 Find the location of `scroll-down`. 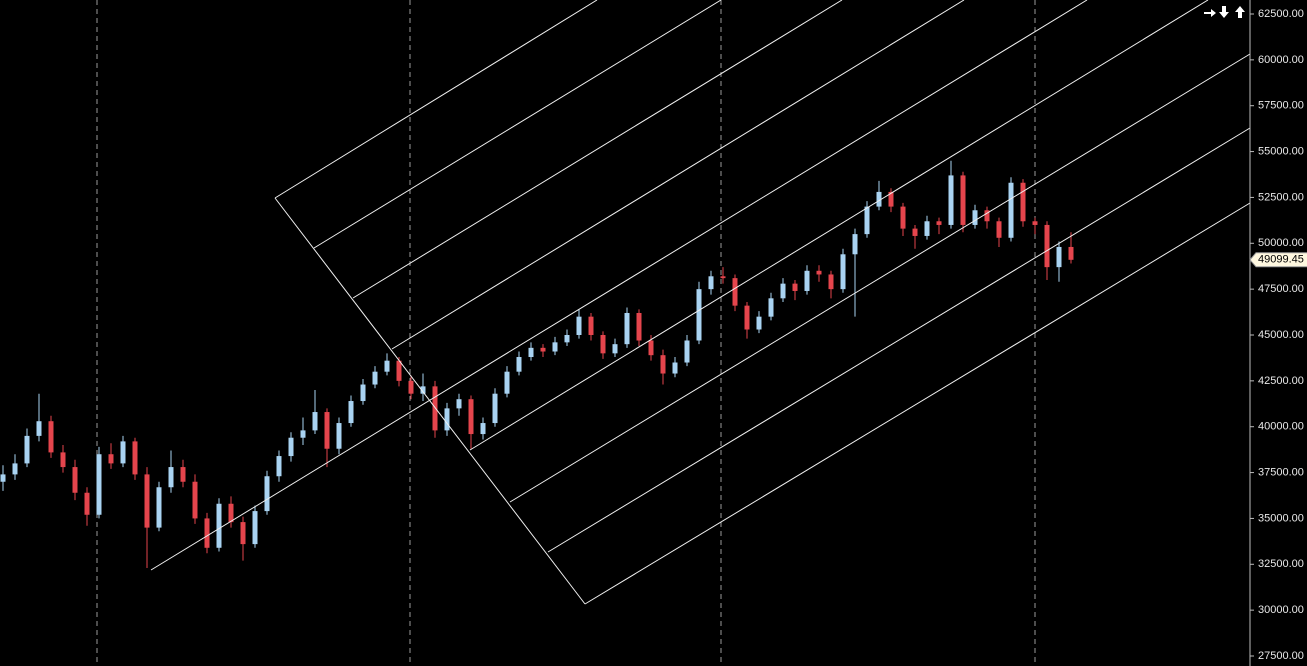

scroll-down is located at coordinates (1224, 12).